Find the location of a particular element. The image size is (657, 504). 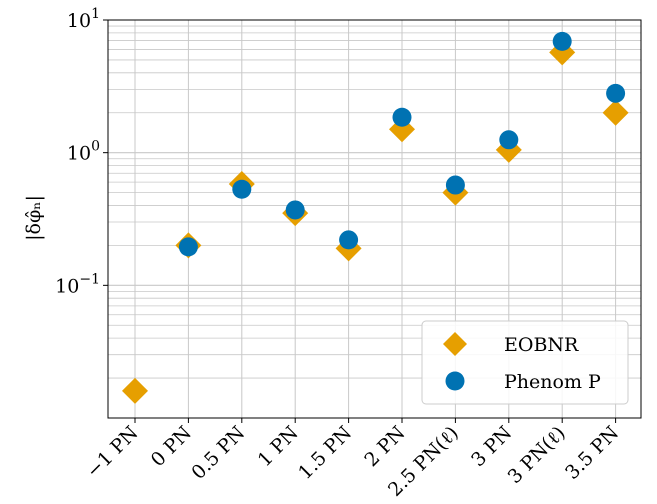

legend-marker-phenom-p is located at coordinates (455, 381).